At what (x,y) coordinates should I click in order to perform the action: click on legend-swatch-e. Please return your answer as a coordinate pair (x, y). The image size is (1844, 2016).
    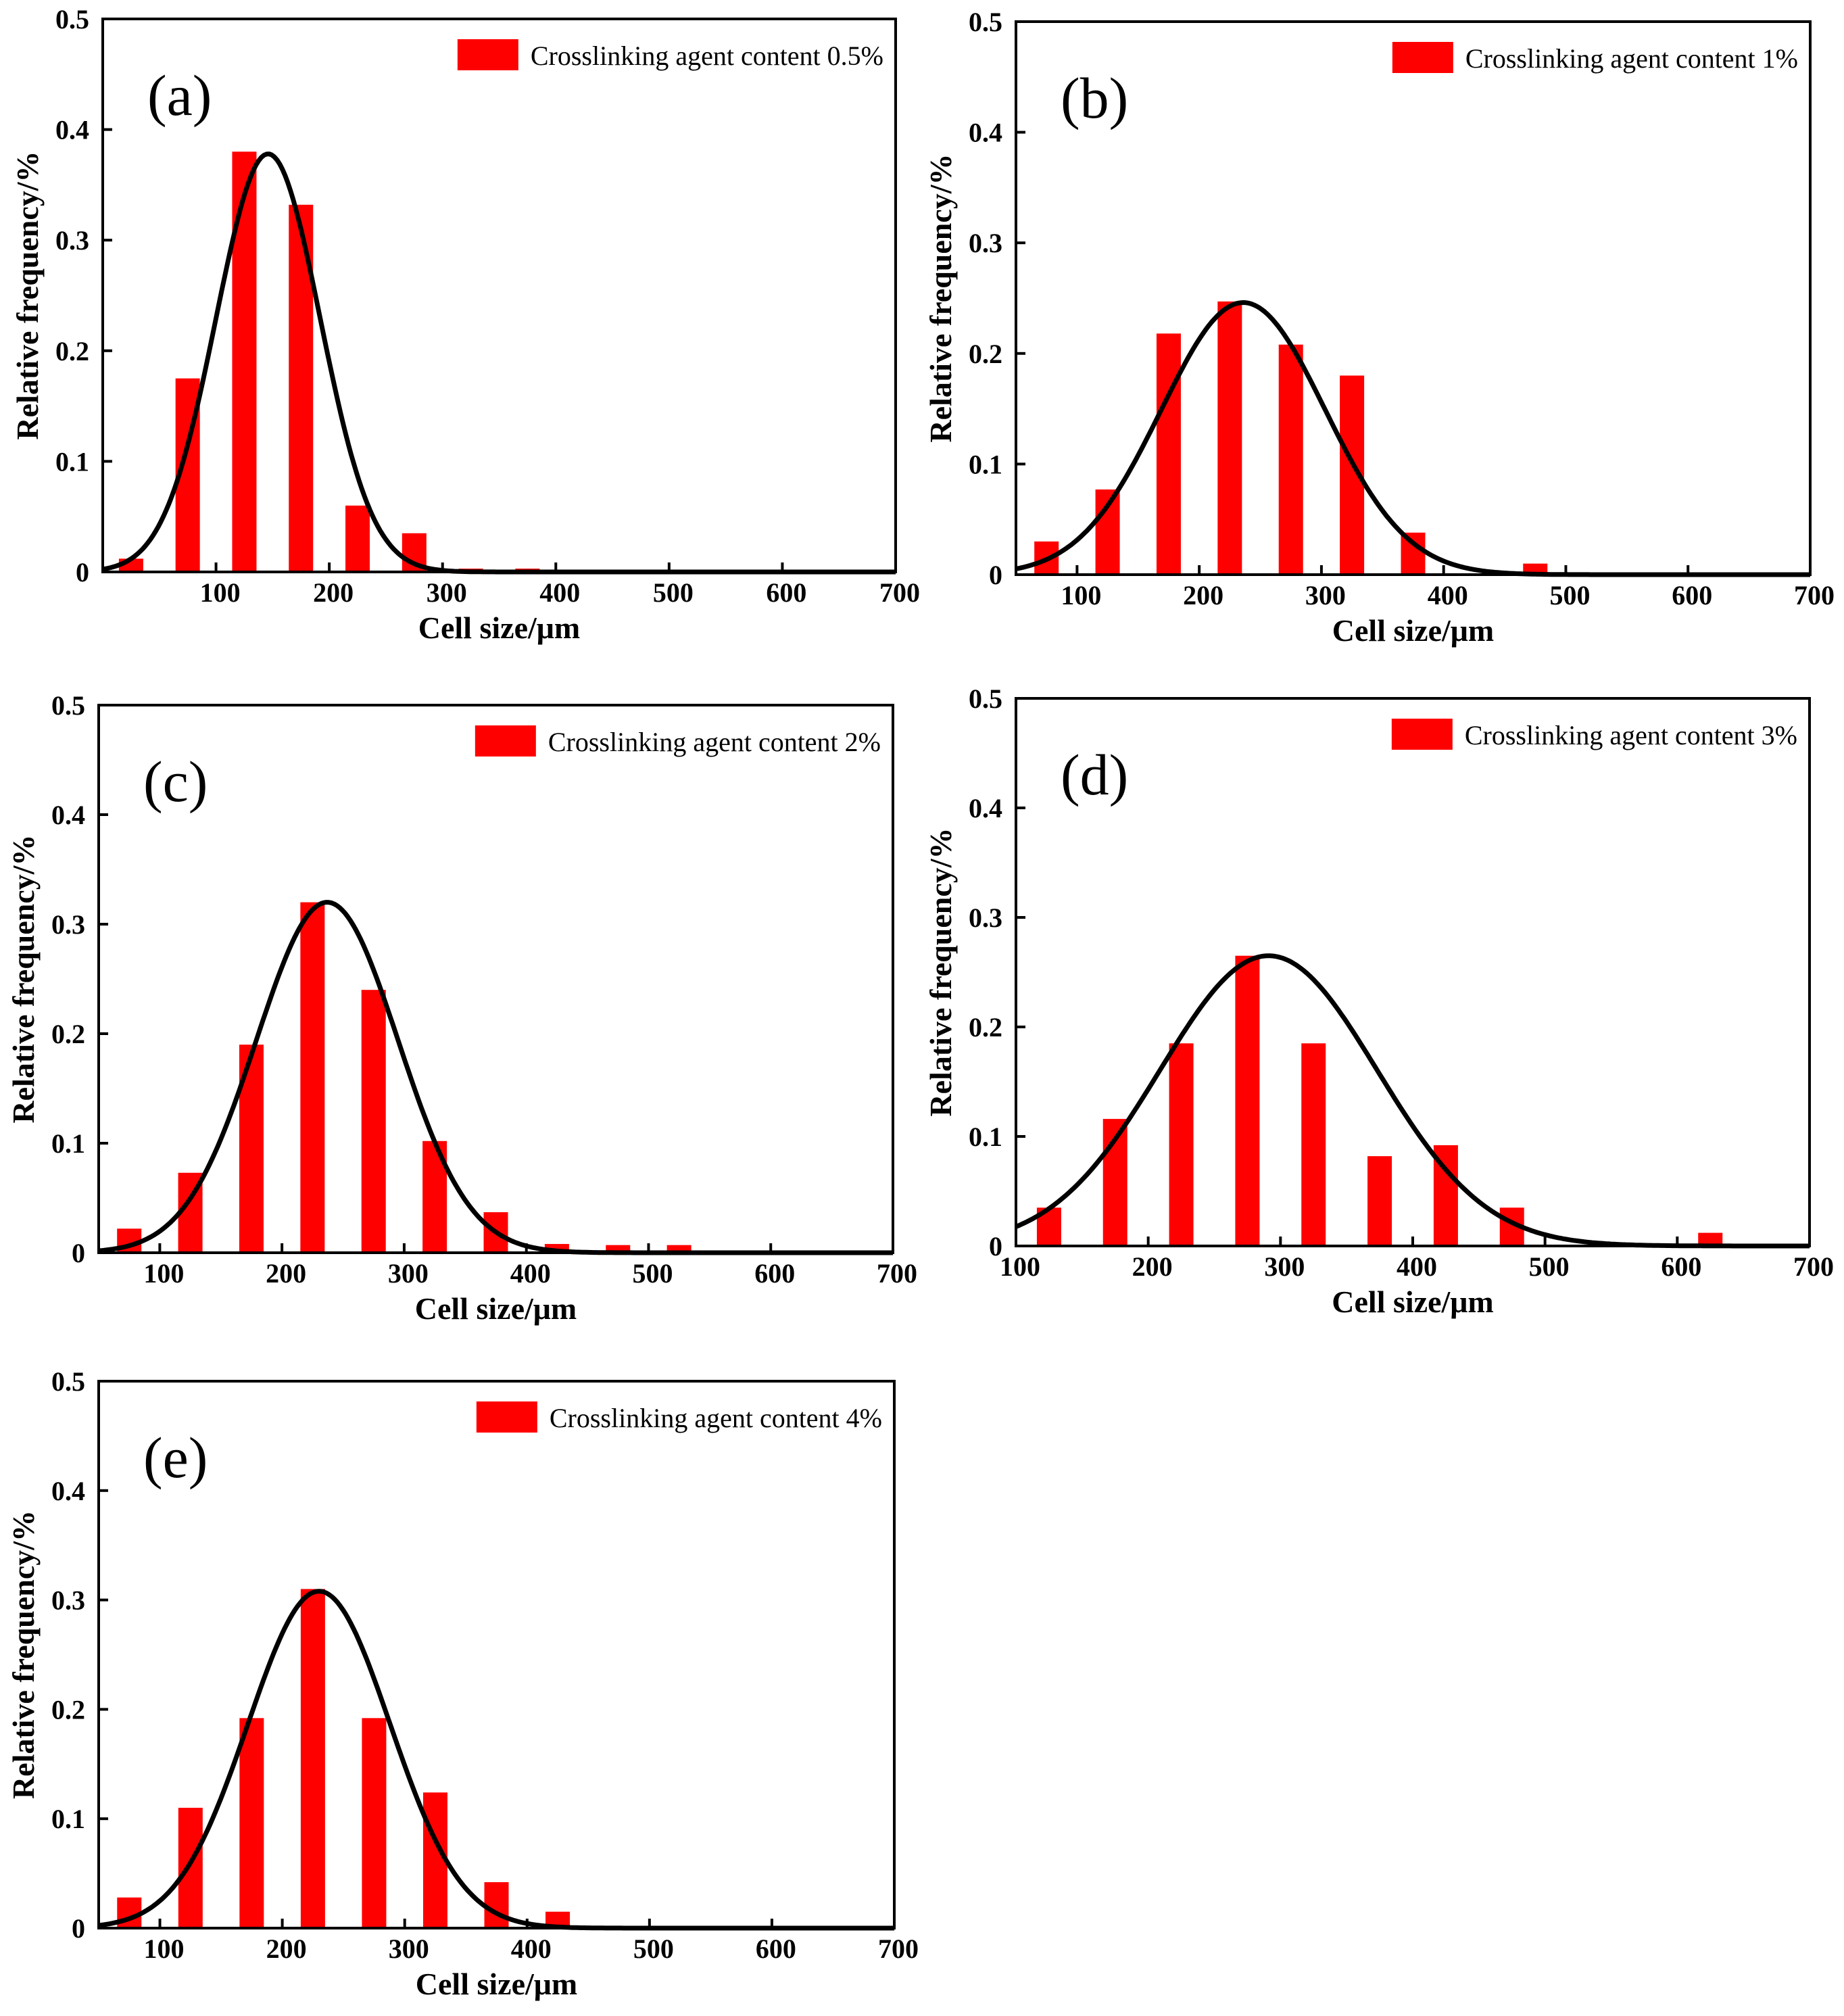
    Looking at the image, I should click on (506, 1417).